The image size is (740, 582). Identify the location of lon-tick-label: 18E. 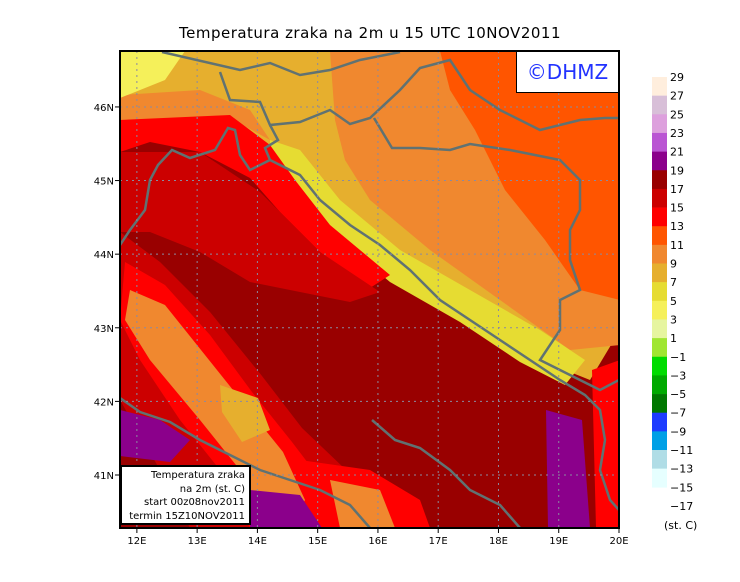
(498, 541).